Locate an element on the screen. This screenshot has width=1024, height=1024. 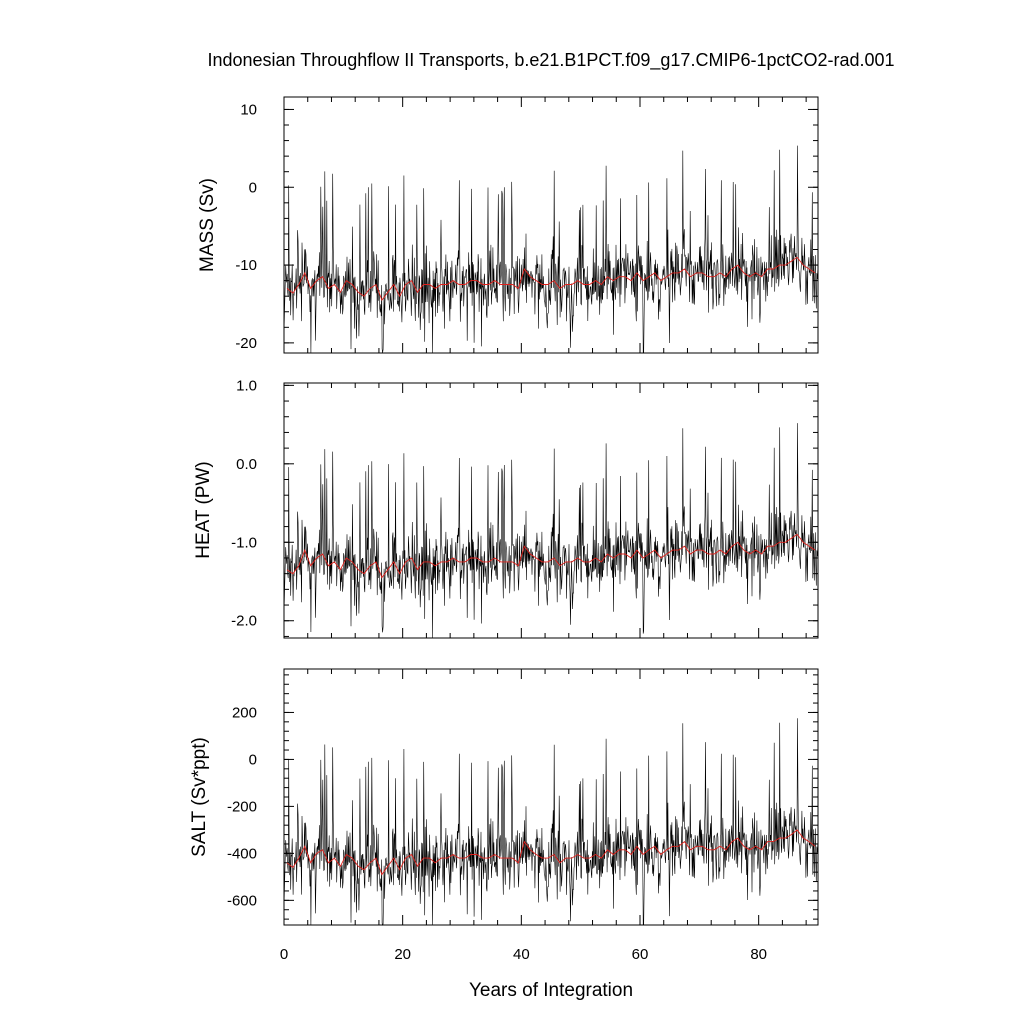
mass-plot-frame is located at coordinates (551, 225).